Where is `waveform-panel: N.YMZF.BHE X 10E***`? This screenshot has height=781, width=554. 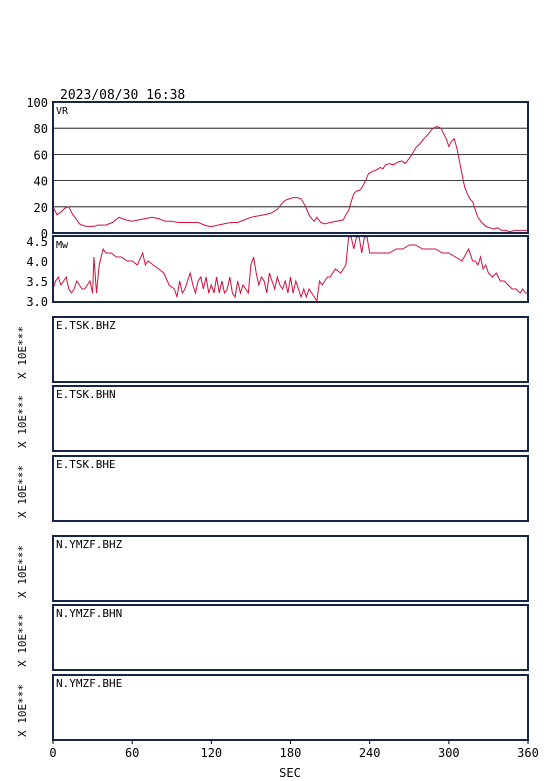 waveform-panel: N.YMZF.BHE X 10E*** is located at coordinates (272, 707).